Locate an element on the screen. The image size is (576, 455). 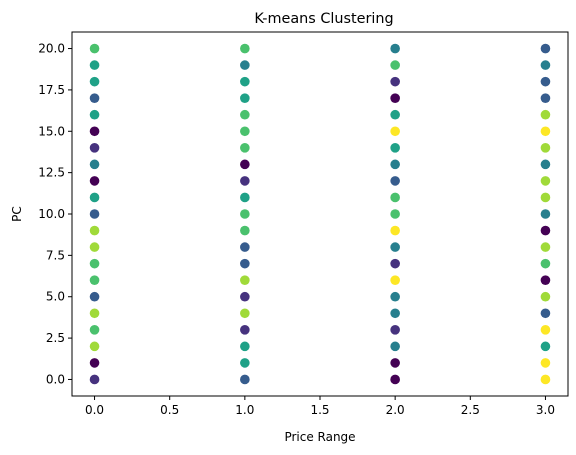
y-tick-label: 5.0 is located at coordinates (55, 297).